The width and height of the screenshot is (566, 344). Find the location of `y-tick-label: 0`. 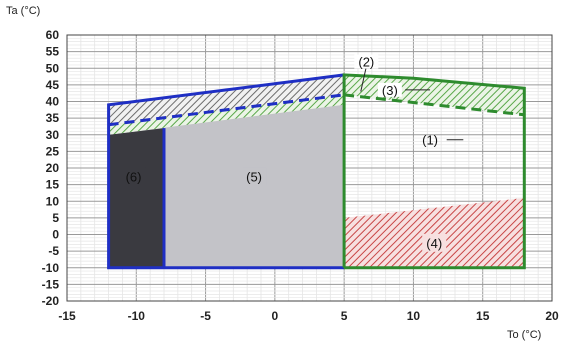

y-tick-label: 0 is located at coordinates (55, 235).